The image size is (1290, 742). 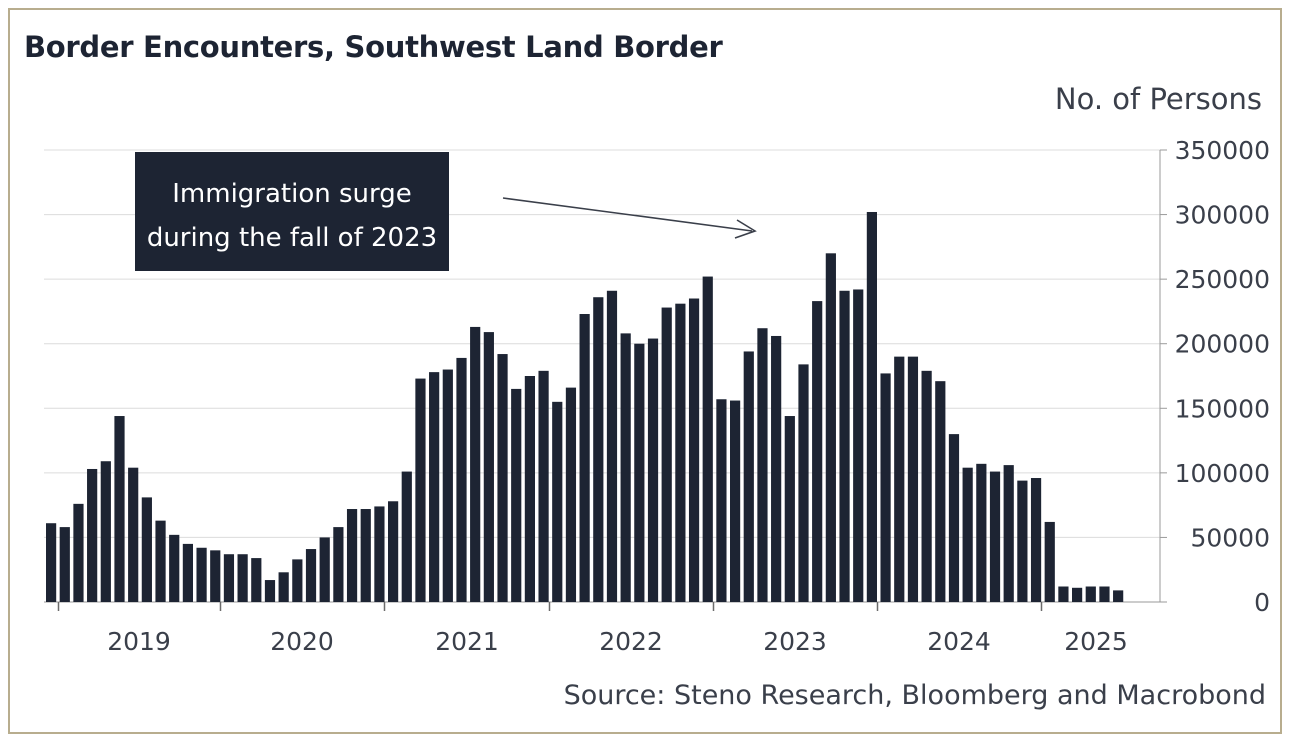 What do you see at coordinates (959, 641) in the screenshot?
I see `x-tick-label: 2024` at bounding box center [959, 641].